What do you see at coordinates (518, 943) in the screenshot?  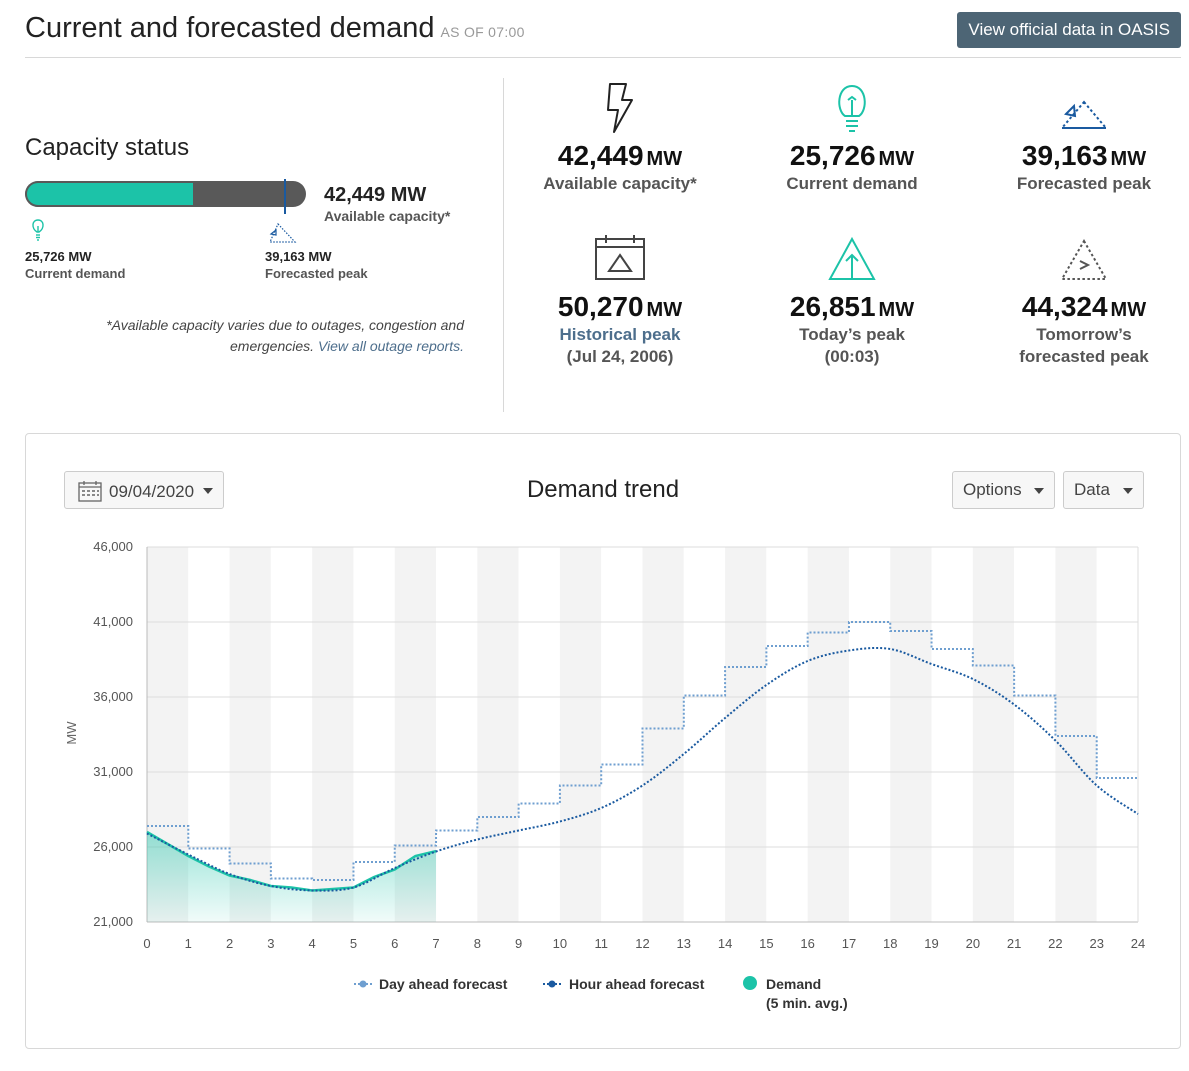 I see `x-tick-label: 9` at bounding box center [518, 943].